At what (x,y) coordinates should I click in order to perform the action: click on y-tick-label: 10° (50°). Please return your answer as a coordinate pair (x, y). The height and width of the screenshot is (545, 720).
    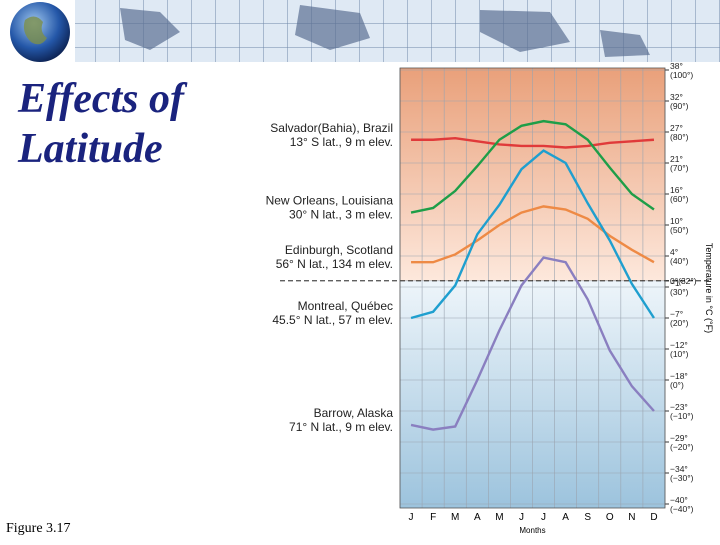
    Looking at the image, I should click on (679, 225).